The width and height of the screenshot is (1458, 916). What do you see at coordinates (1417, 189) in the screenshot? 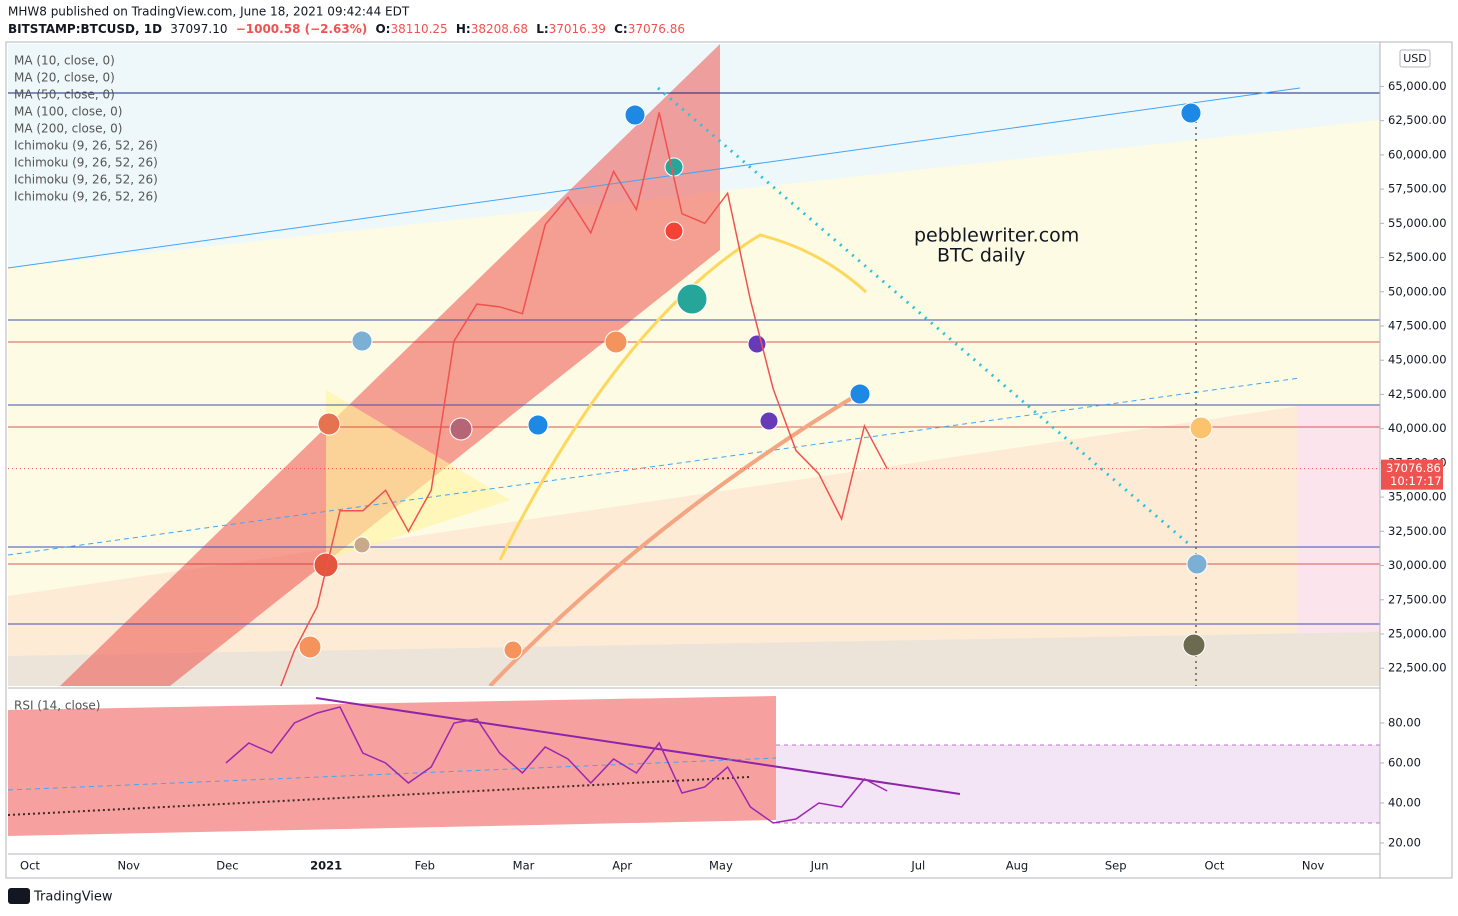
I see `y-tick-label: 57,500.00` at bounding box center [1417, 189].